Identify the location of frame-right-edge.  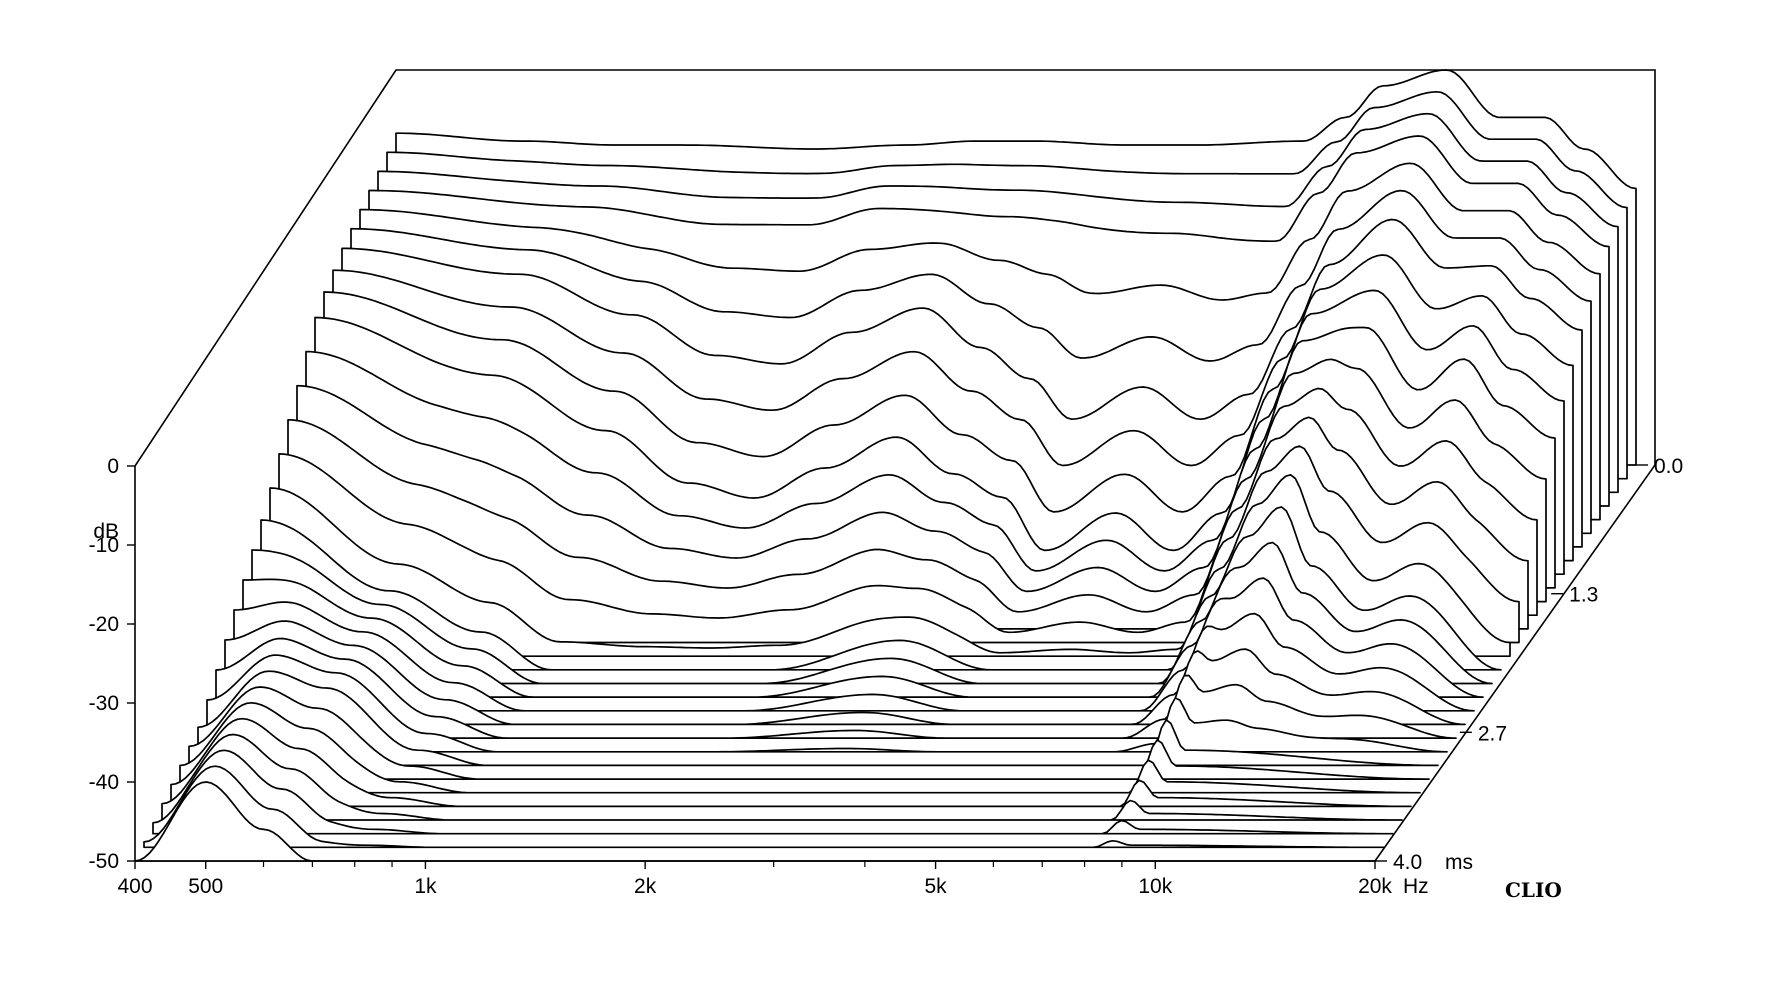
(1515, 663).